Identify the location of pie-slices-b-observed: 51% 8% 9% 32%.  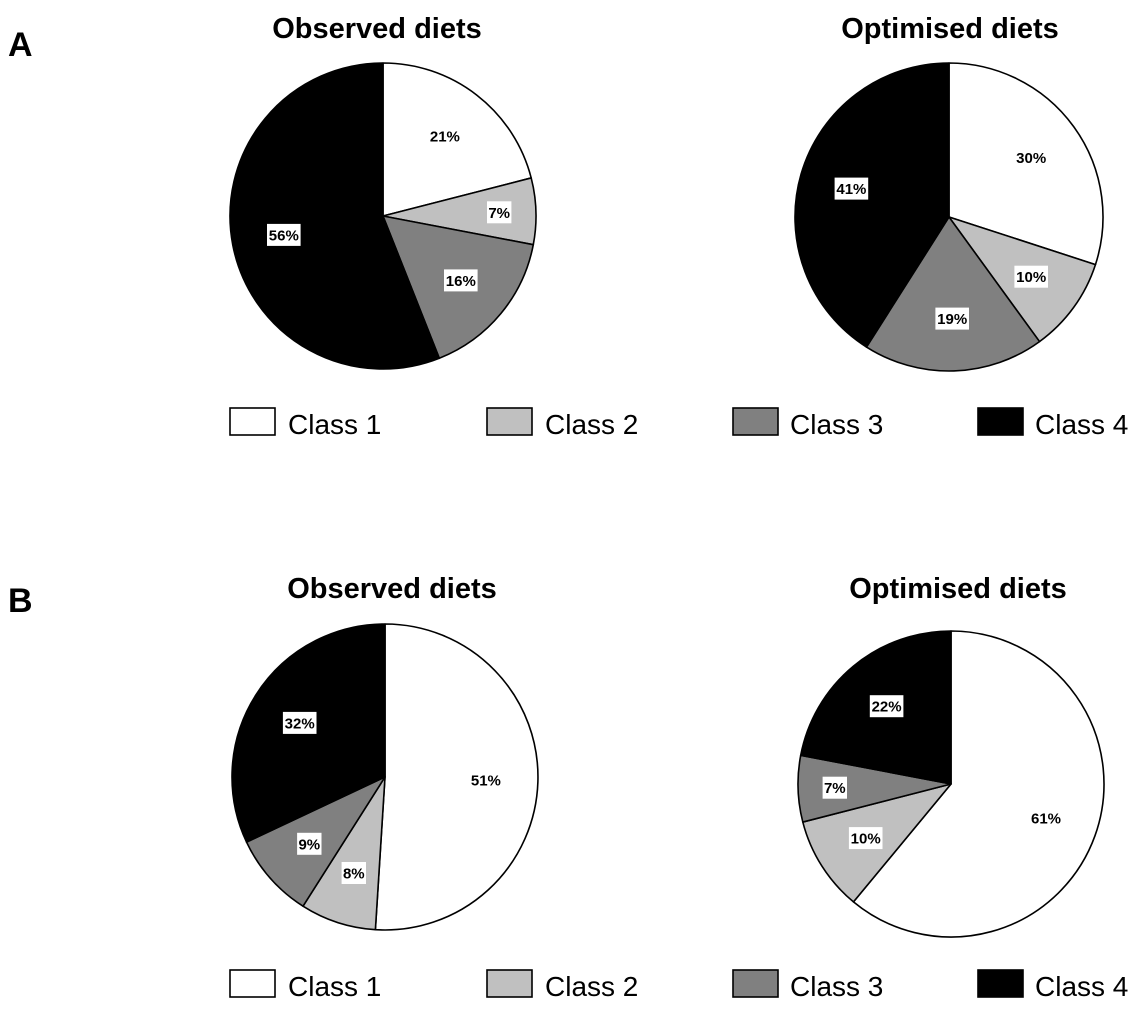
(385, 777).